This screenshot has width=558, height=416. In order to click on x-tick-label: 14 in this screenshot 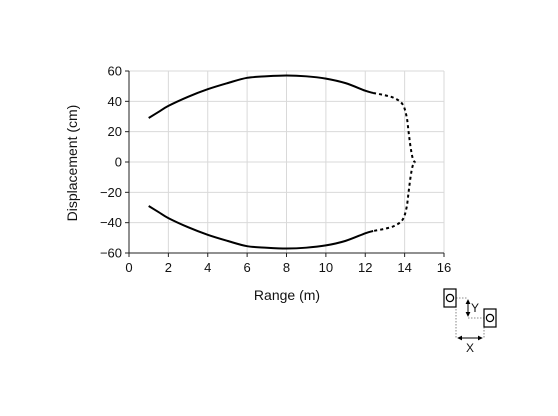, I will do `click(404, 267)`.